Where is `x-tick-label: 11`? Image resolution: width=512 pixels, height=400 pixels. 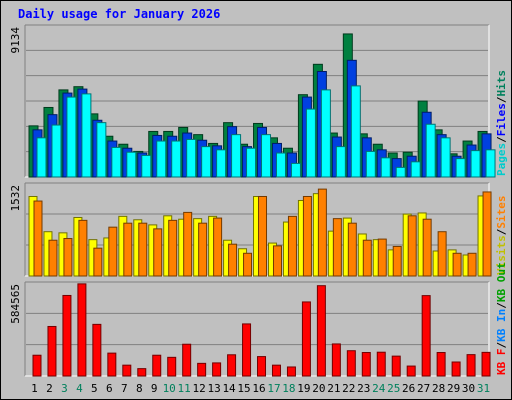
x-tick-label: 11 is located at coordinates (184, 388).